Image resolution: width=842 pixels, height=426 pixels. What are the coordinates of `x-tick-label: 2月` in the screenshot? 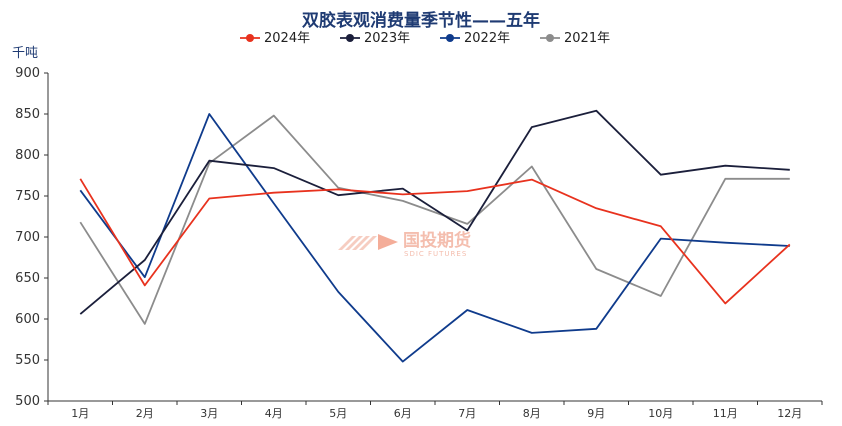 It's located at (145, 413).